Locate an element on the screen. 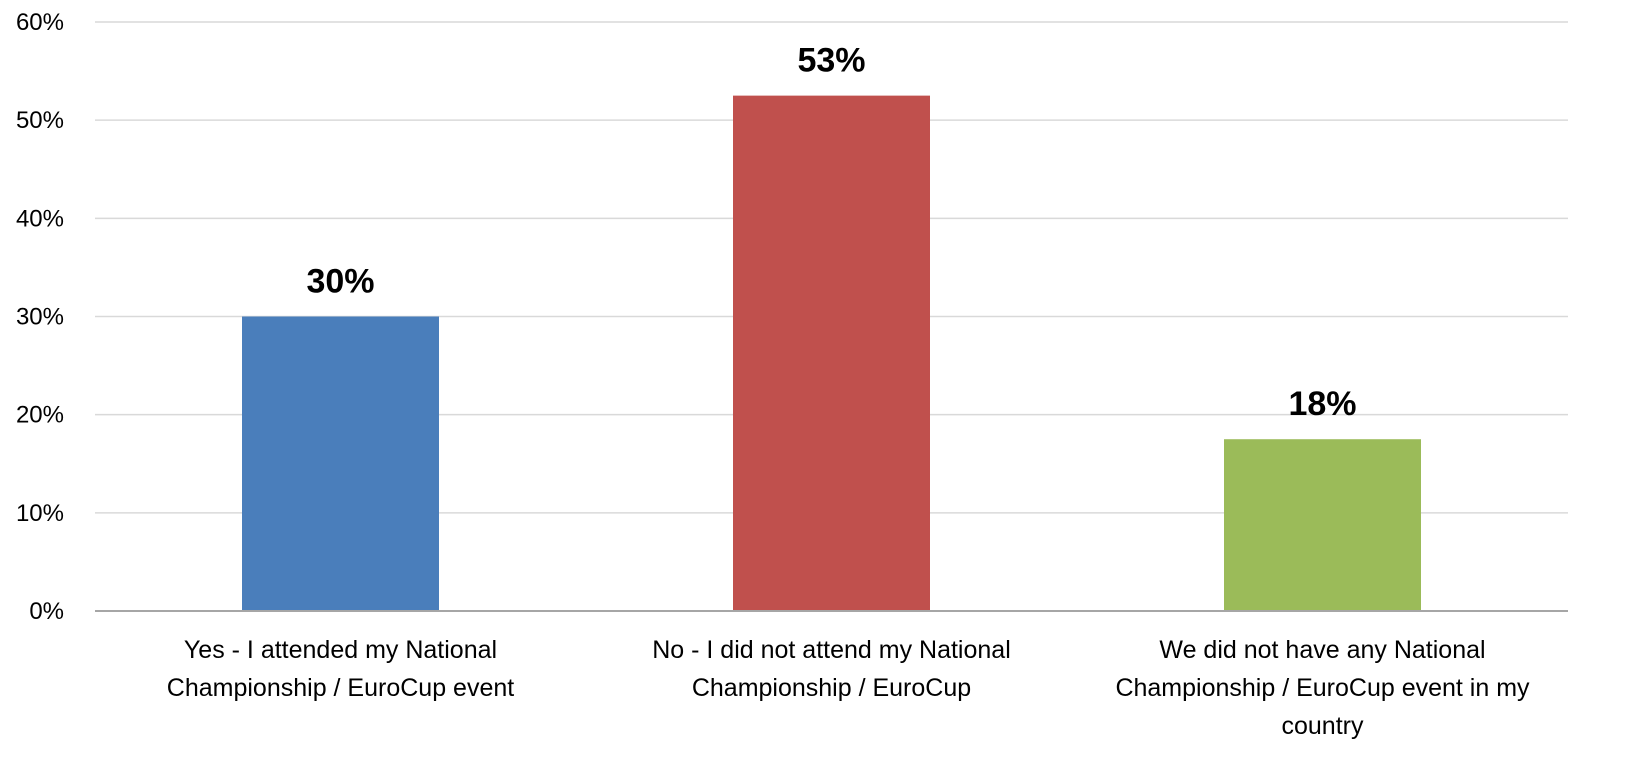  category-label: country is located at coordinates (1323, 726).